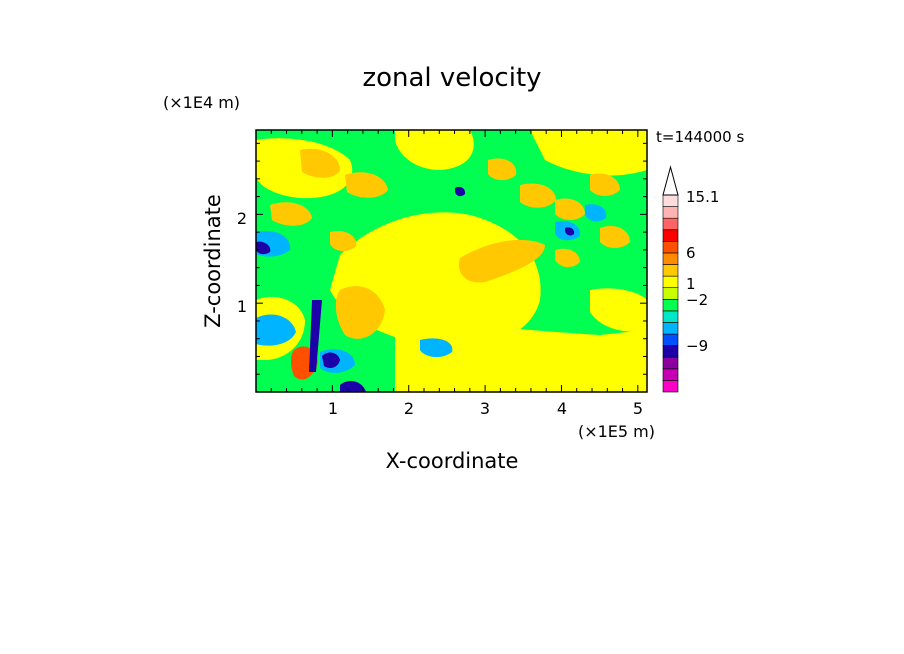 The height and width of the screenshot is (654, 904). Describe the element at coordinates (213, 261) in the screenshot. I see `y-axis-label: Z-coordinate` at that location.